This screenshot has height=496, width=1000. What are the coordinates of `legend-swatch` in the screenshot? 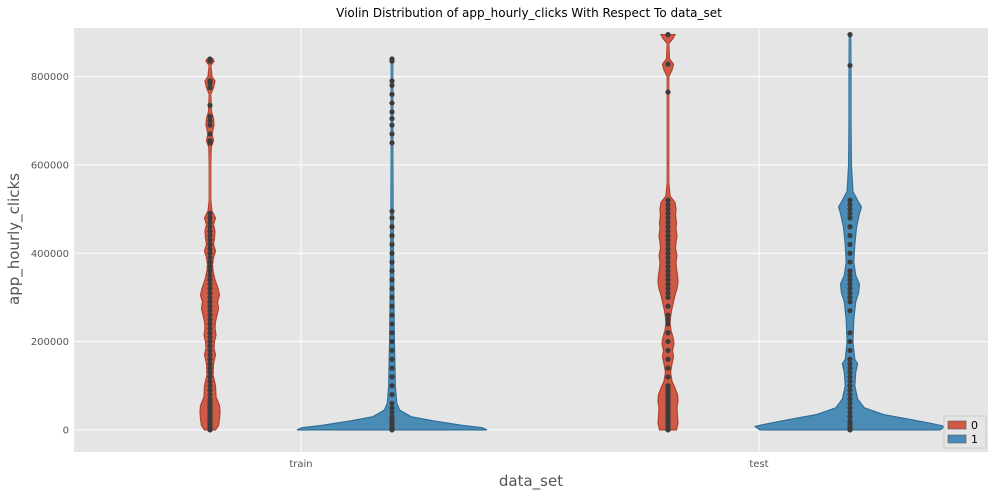 It's located at (957, 439).